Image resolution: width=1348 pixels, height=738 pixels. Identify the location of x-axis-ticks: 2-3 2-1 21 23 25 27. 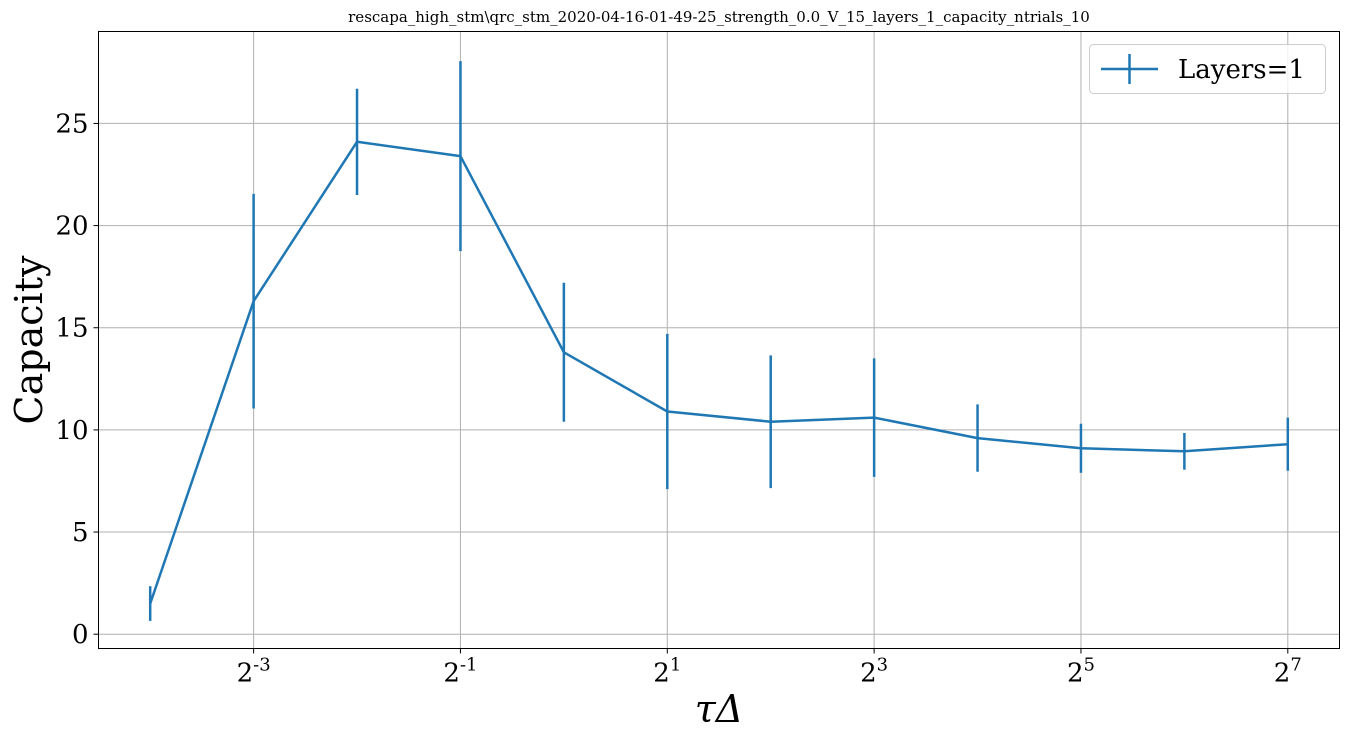
(769, 668).